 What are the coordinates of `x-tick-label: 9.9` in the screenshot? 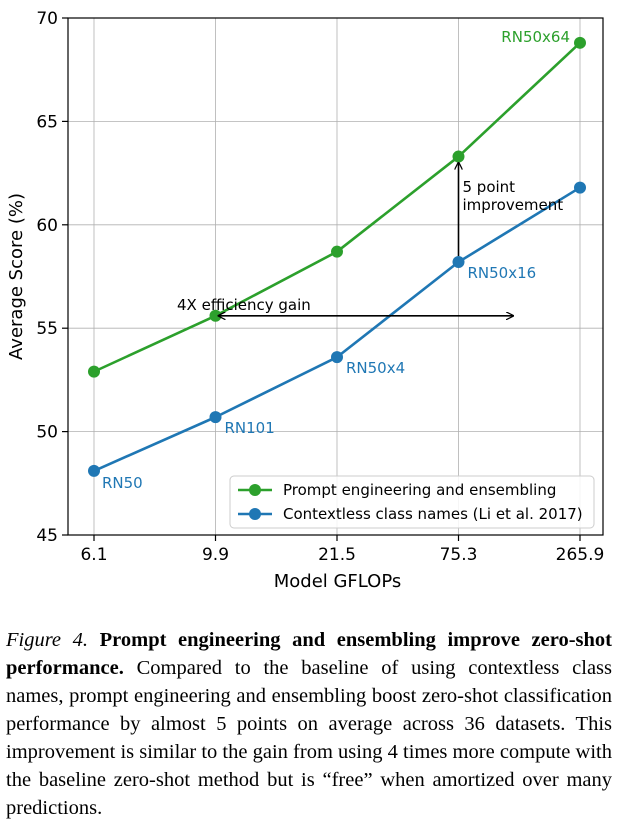 It's located at (215, 555).